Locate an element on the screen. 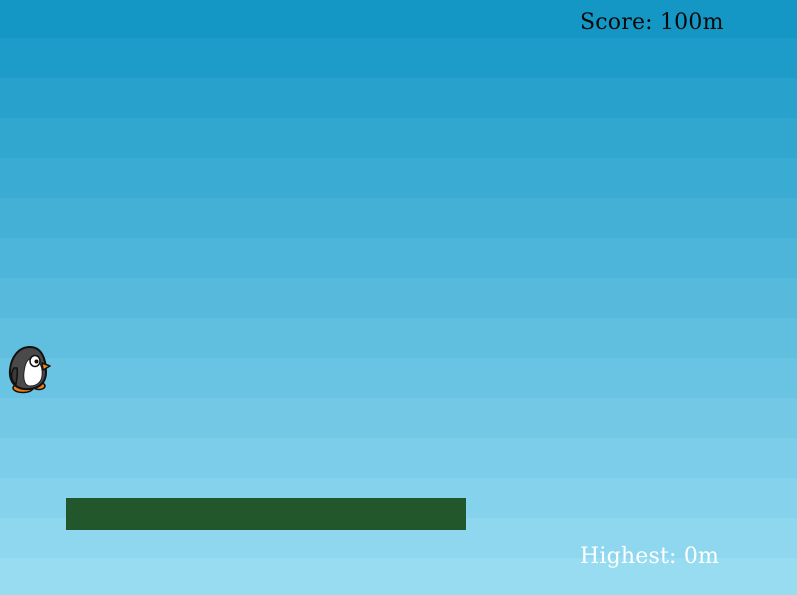 Image resolution: width=797 pixels, height=595 pixels. platform is located at coordinates (266, 514).